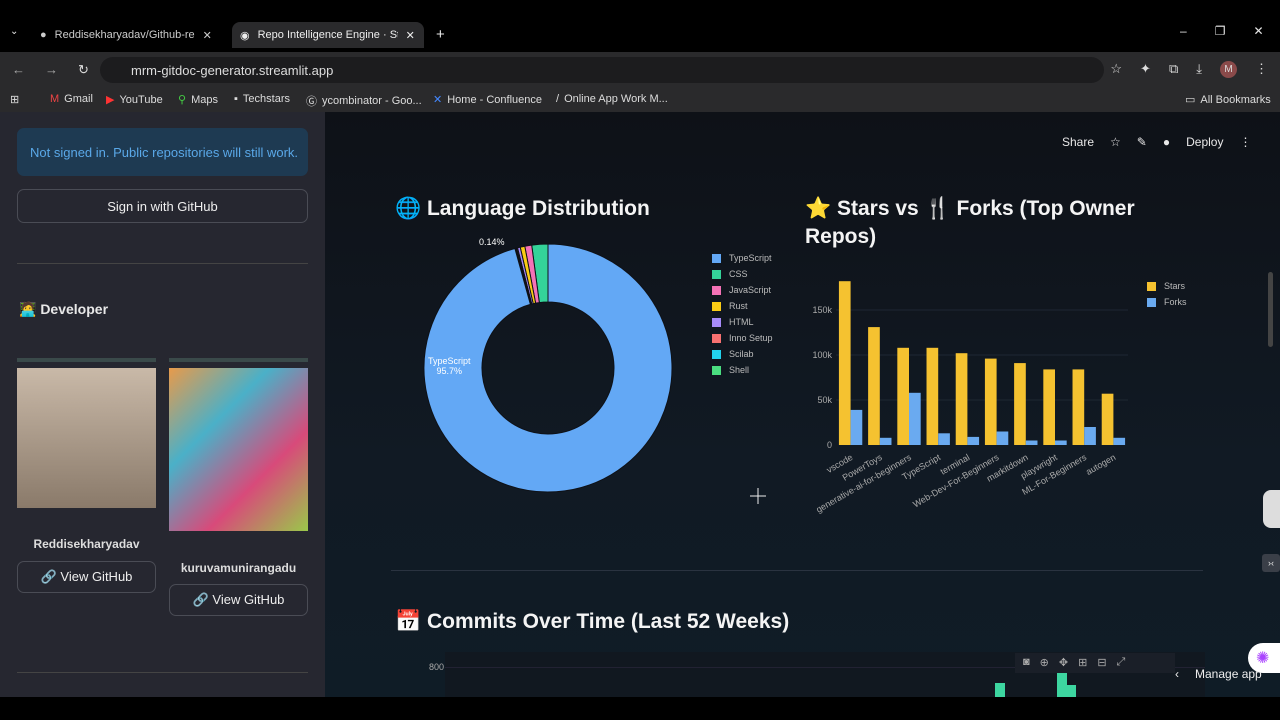 The height and width of the screenshot is (720, 1280). What do you see at coordinates (1020, 404) in the screenshot?
I see `bar-stars-markitdown` at bounding box center [1020, 404].